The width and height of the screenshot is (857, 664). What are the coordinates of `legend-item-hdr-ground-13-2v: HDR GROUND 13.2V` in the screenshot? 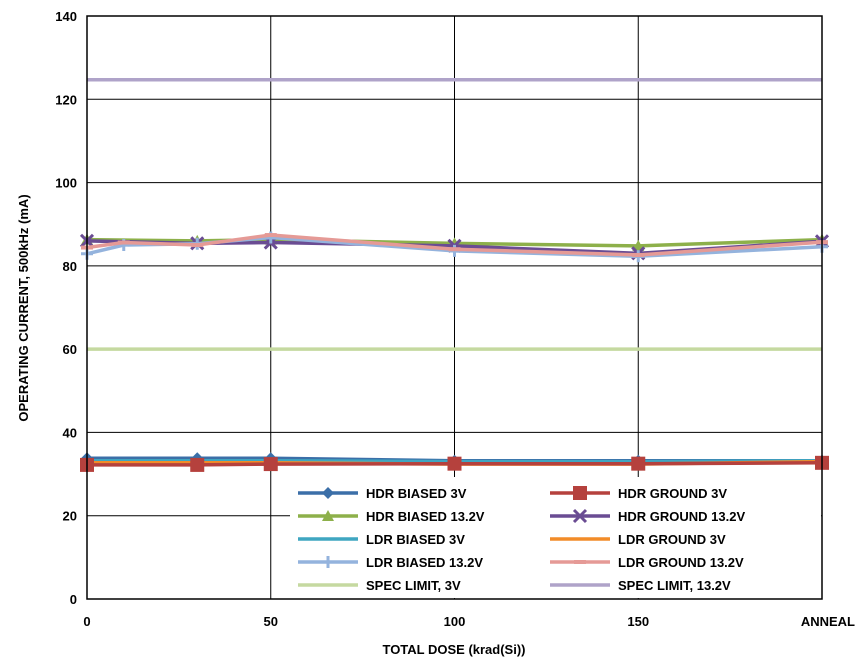 It's located at (647, 516).